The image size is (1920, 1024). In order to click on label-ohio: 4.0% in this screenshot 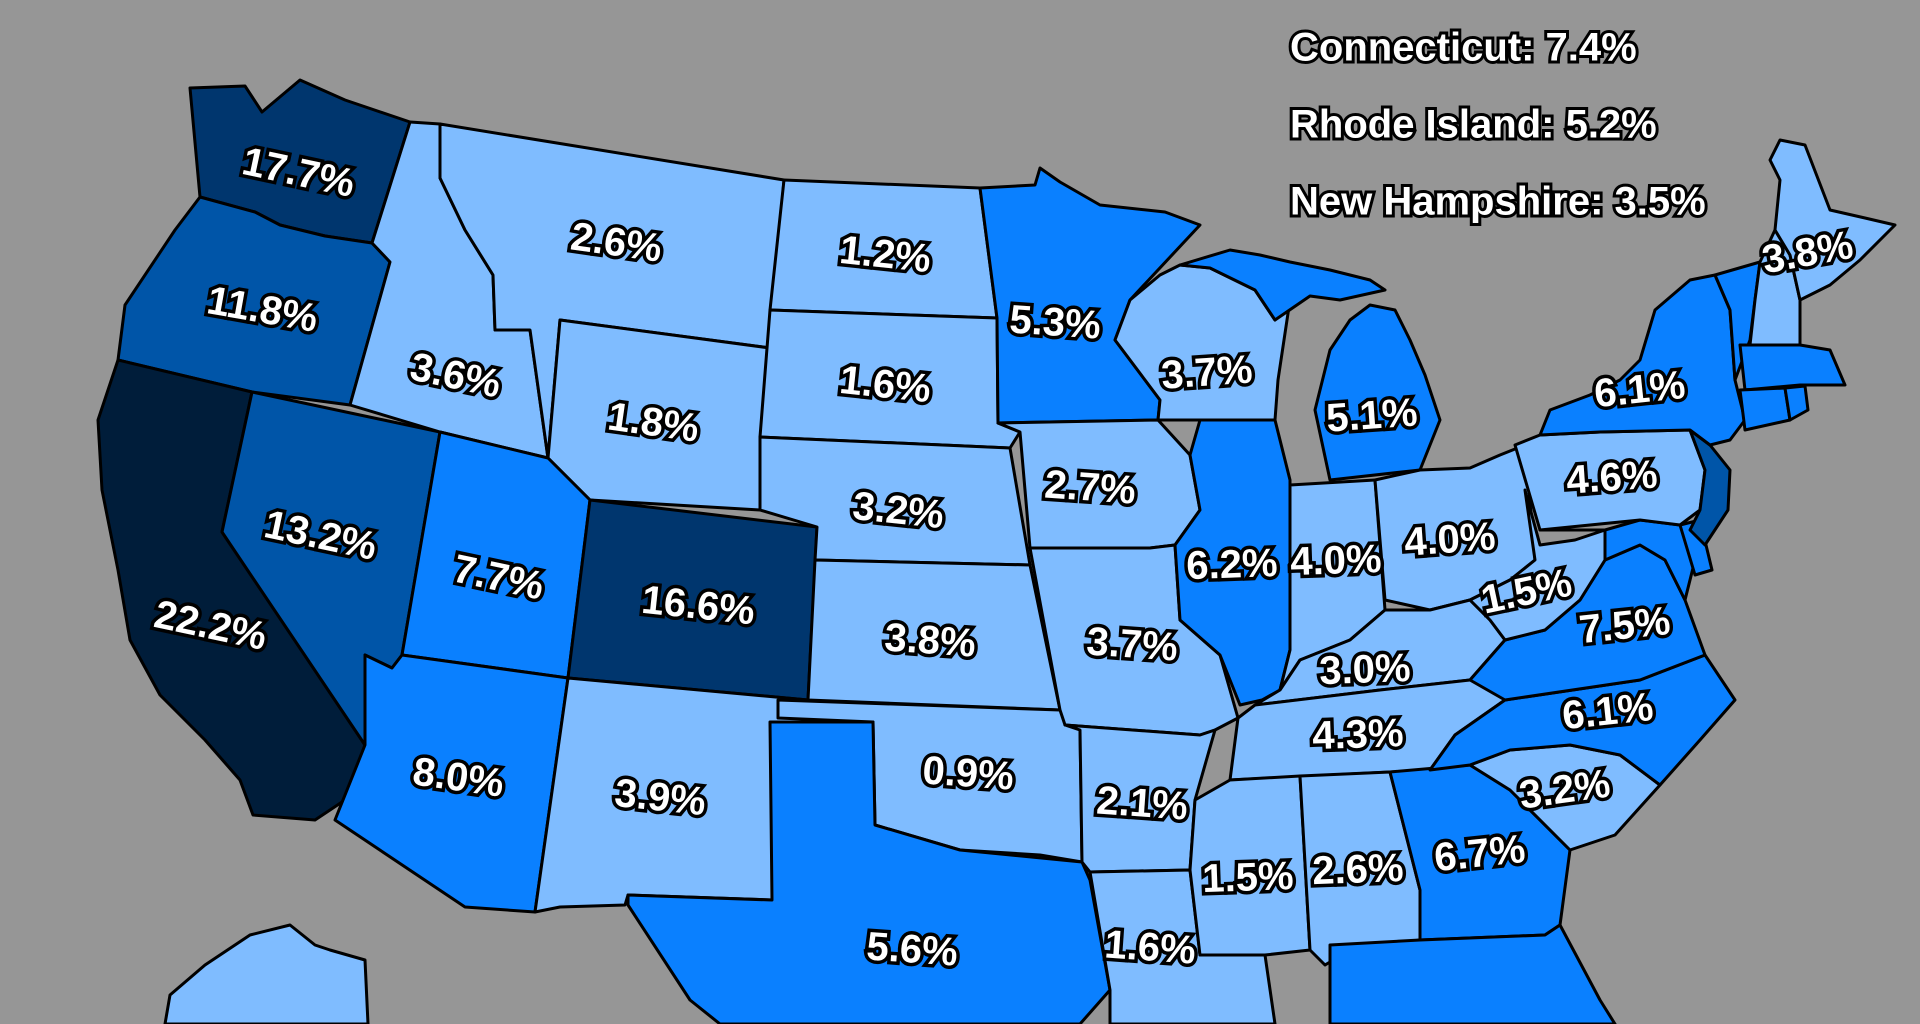, I will do `click(1450, 539)`.